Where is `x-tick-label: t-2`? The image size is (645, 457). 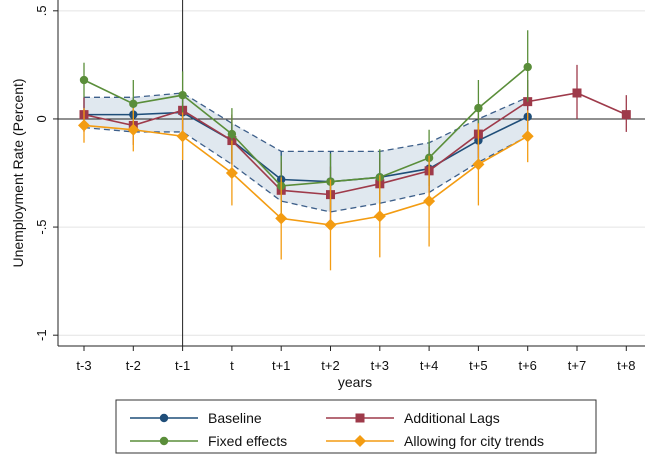 x-tick-label: t-2 is located at coordinates (133, 365).